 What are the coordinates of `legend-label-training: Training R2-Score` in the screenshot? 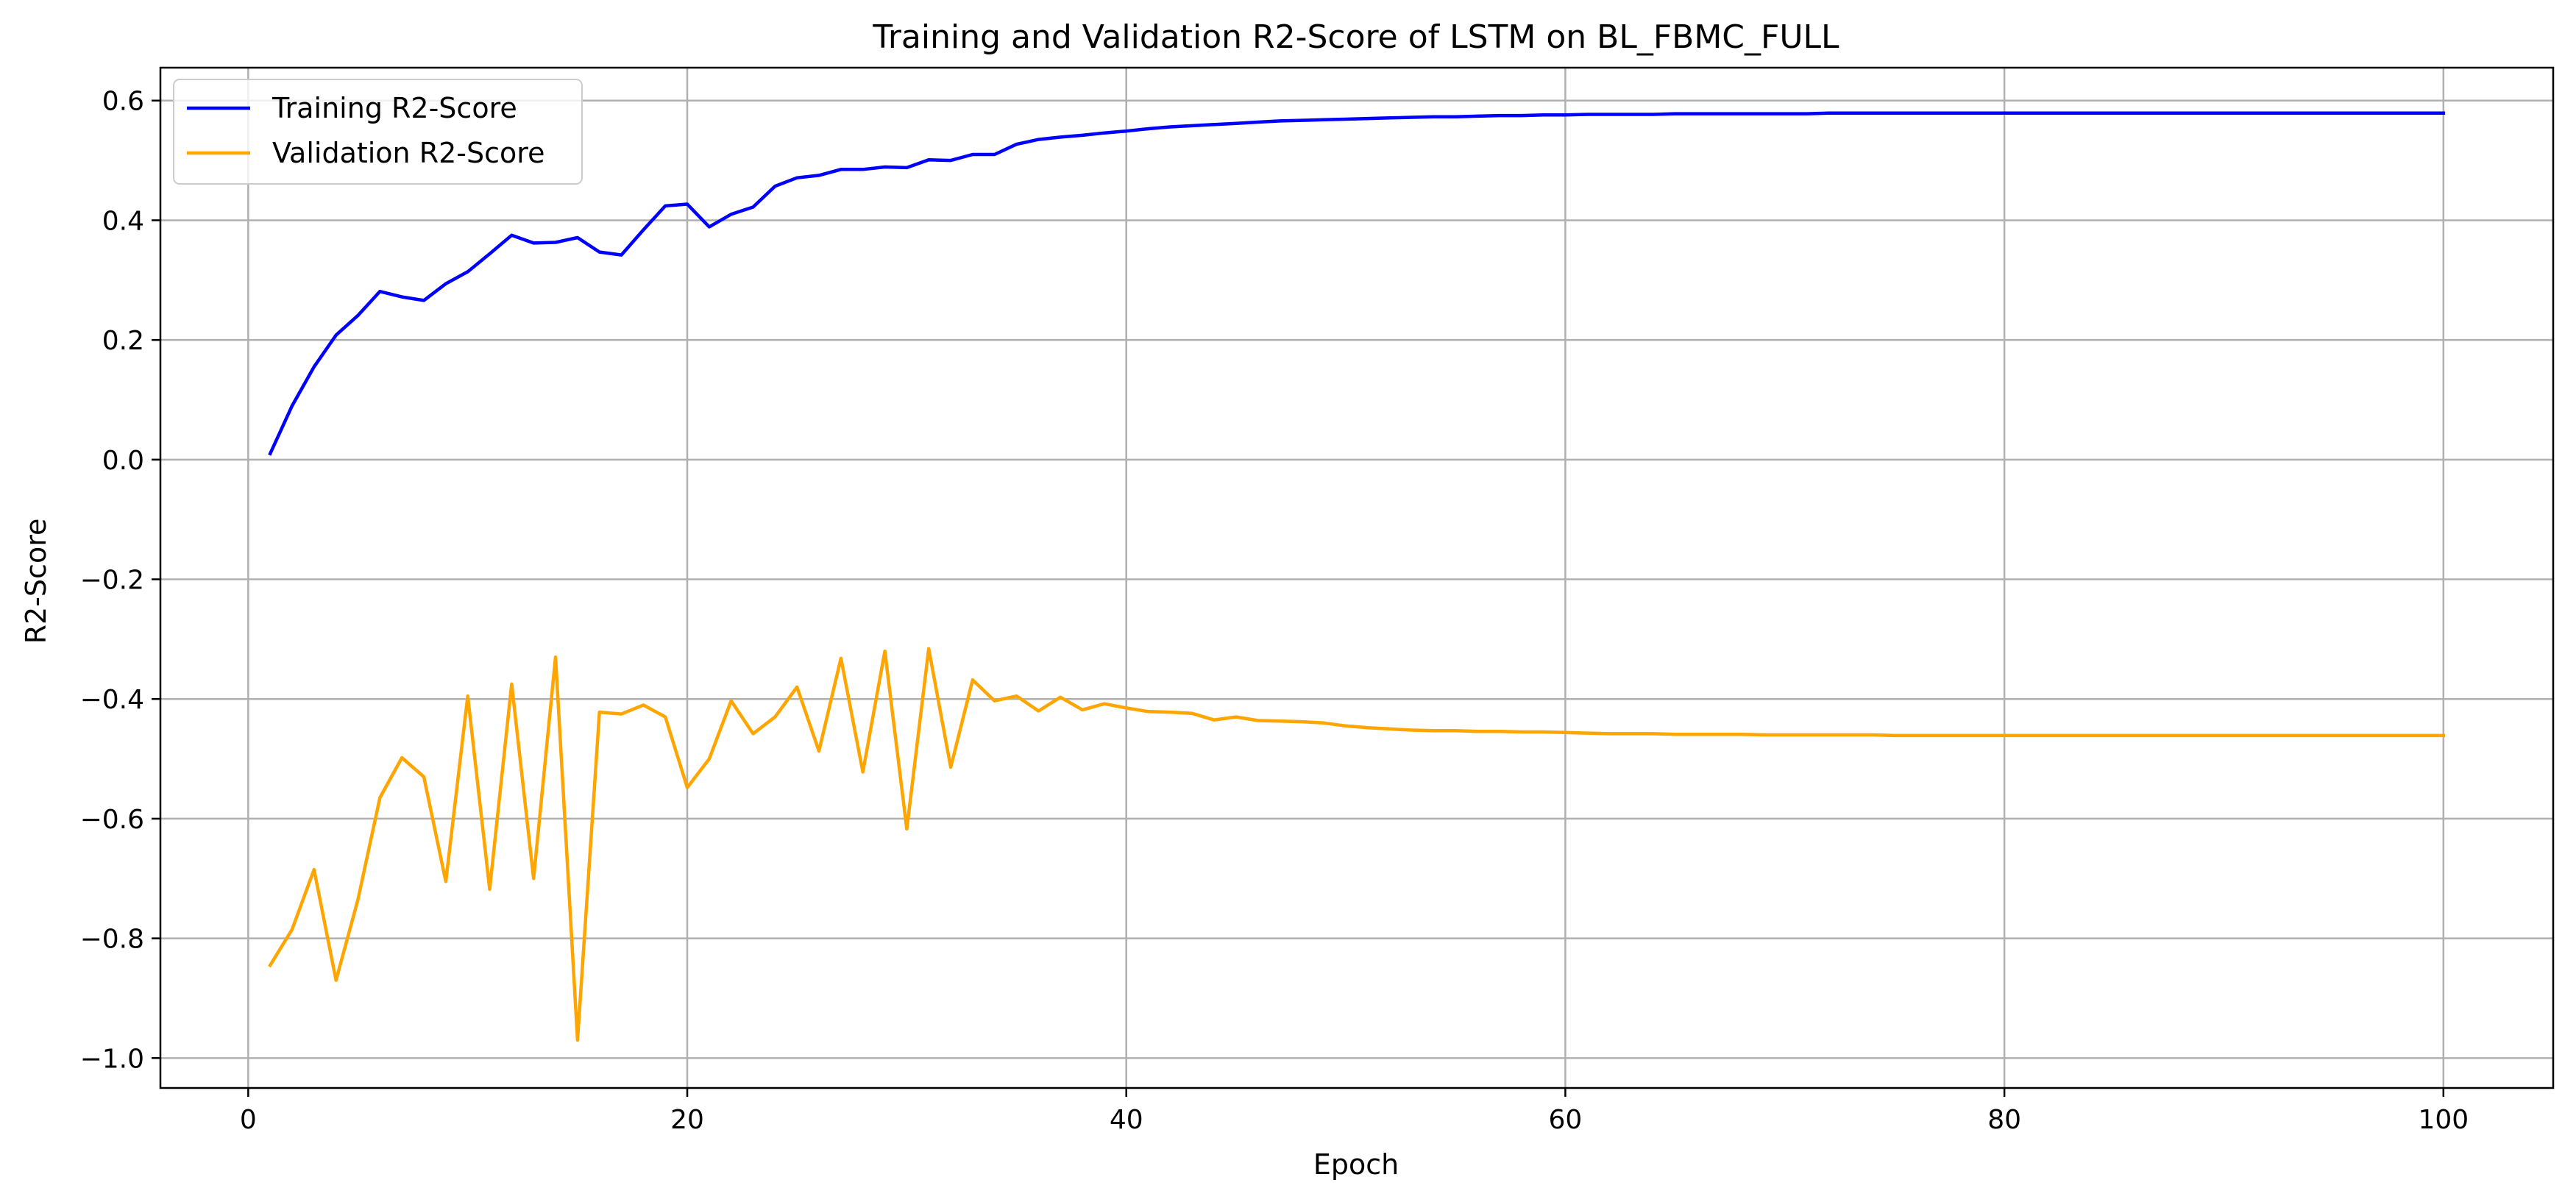 It's located at (394, 108).